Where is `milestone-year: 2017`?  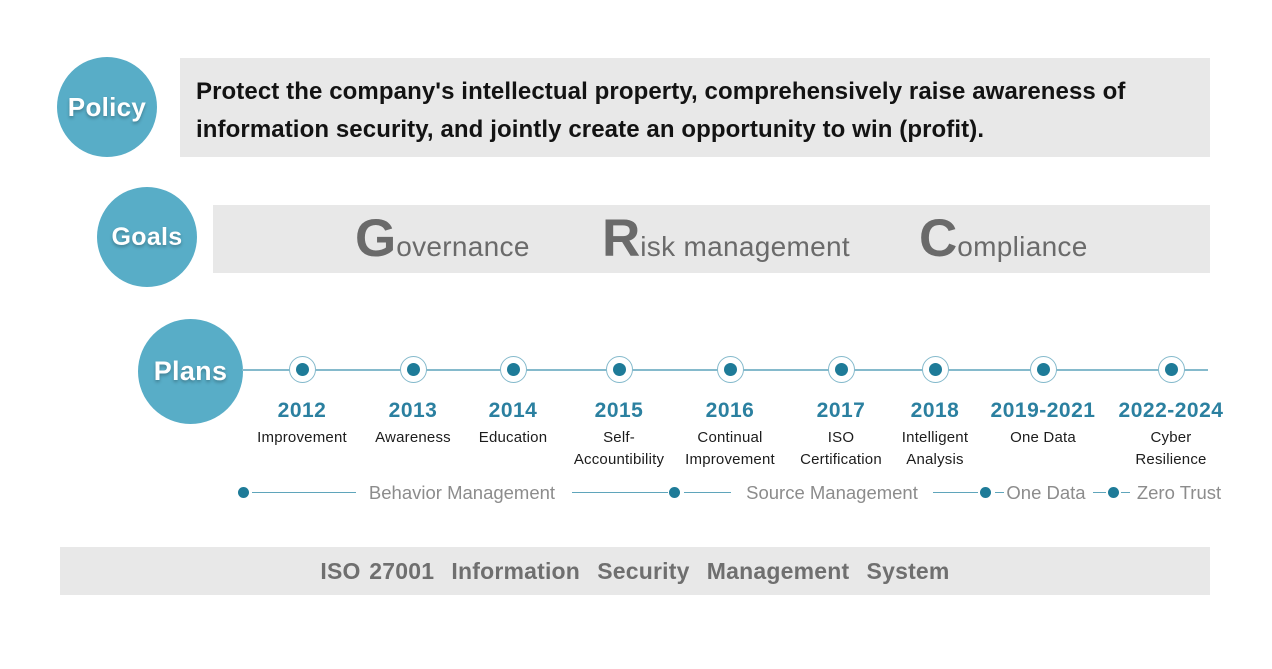 milestone-year: 2017 is located at coordinates (841, 410).